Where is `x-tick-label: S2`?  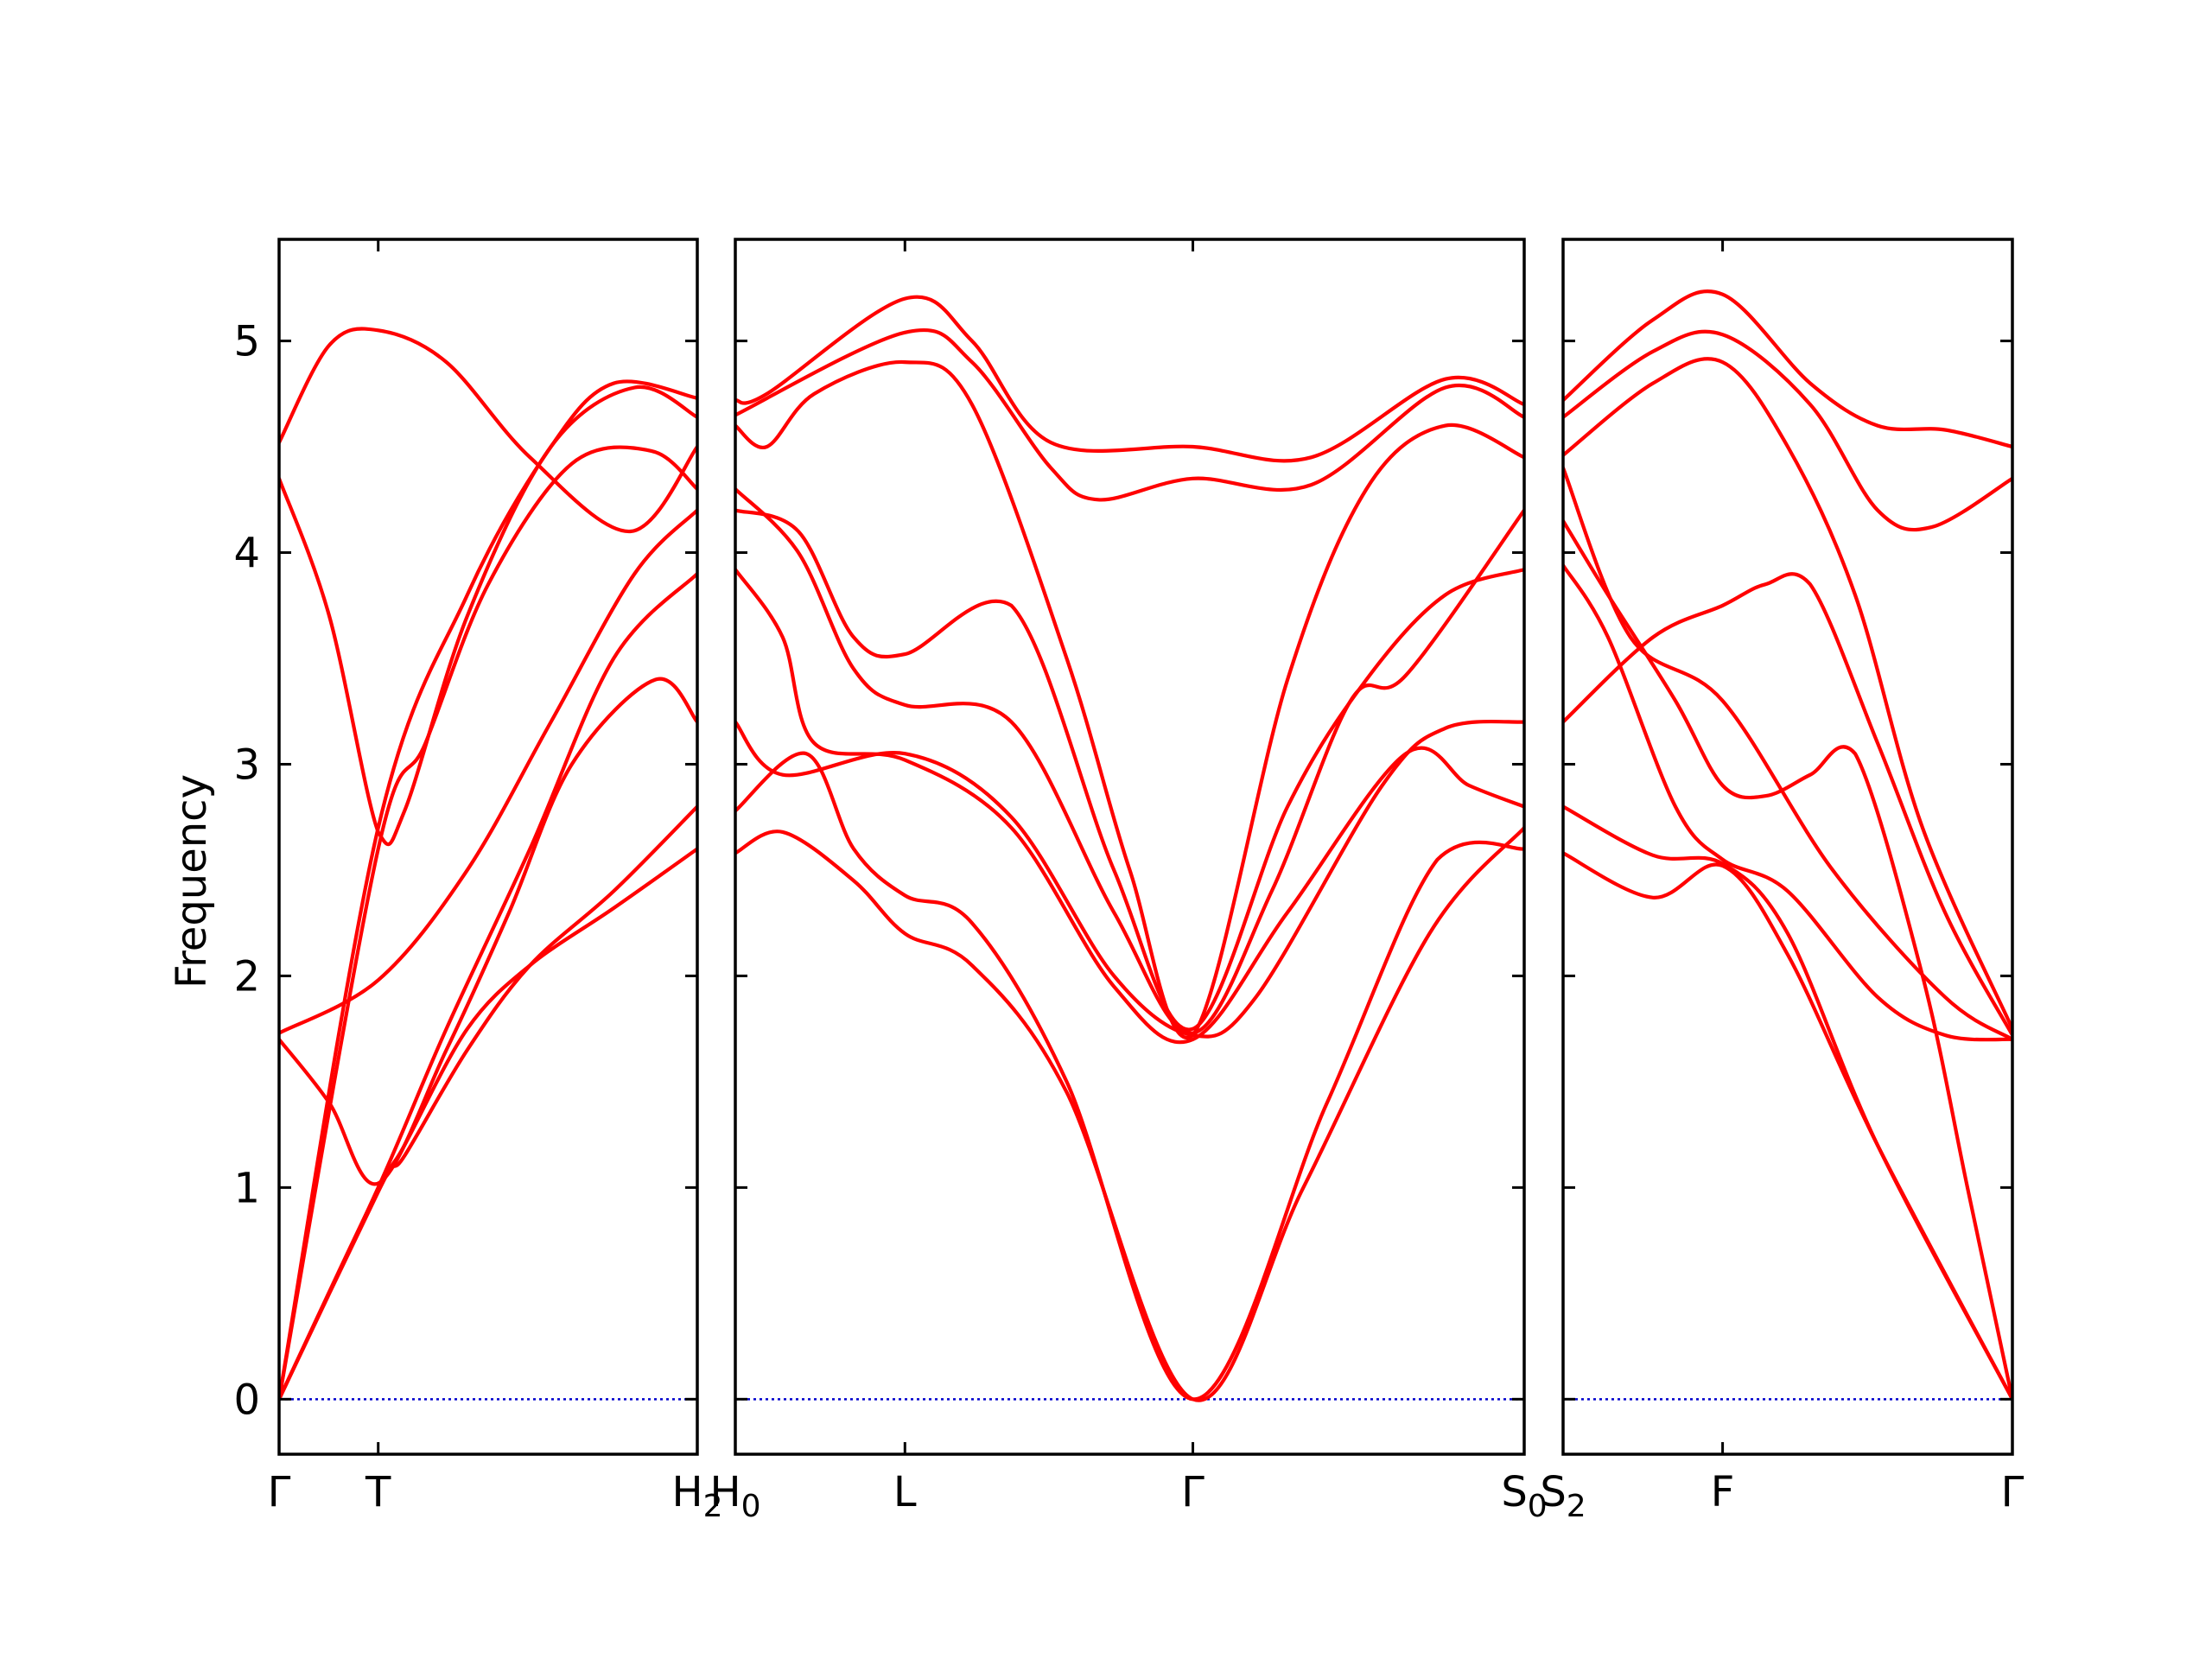 x-tick-label: S2 is located at coordinates (1563, 1496).